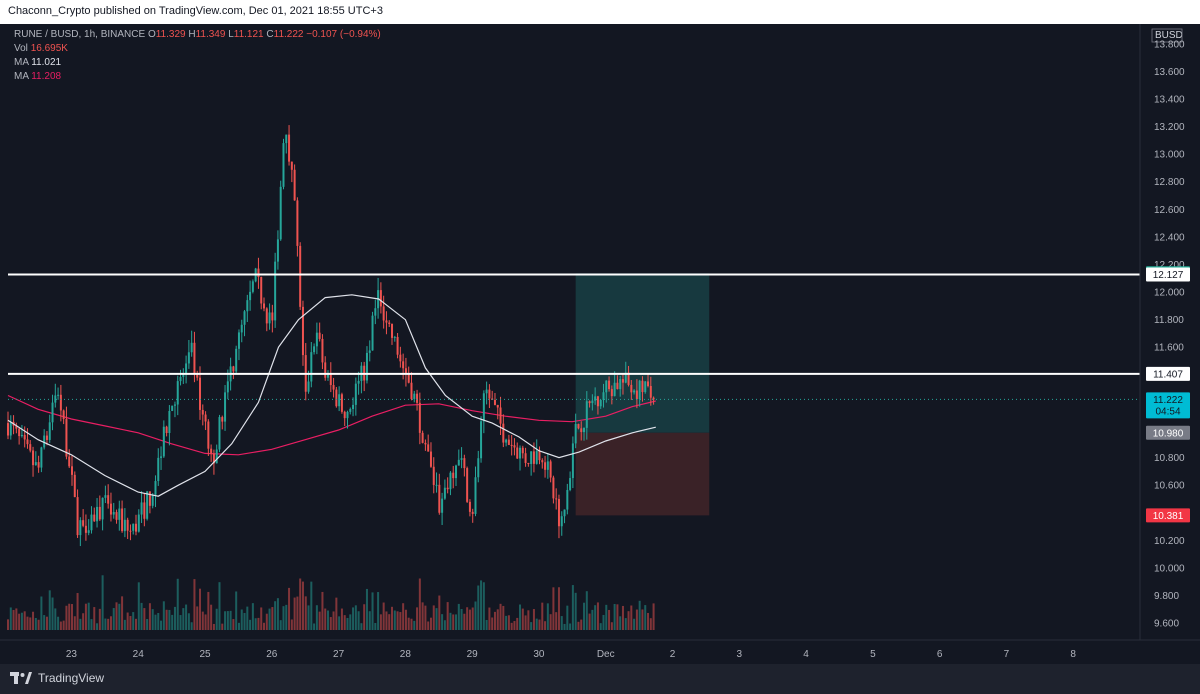  Describe the element at coordinates (1169, 486) in the screenshot. I see `price-tick-label: 10.600` at that location.